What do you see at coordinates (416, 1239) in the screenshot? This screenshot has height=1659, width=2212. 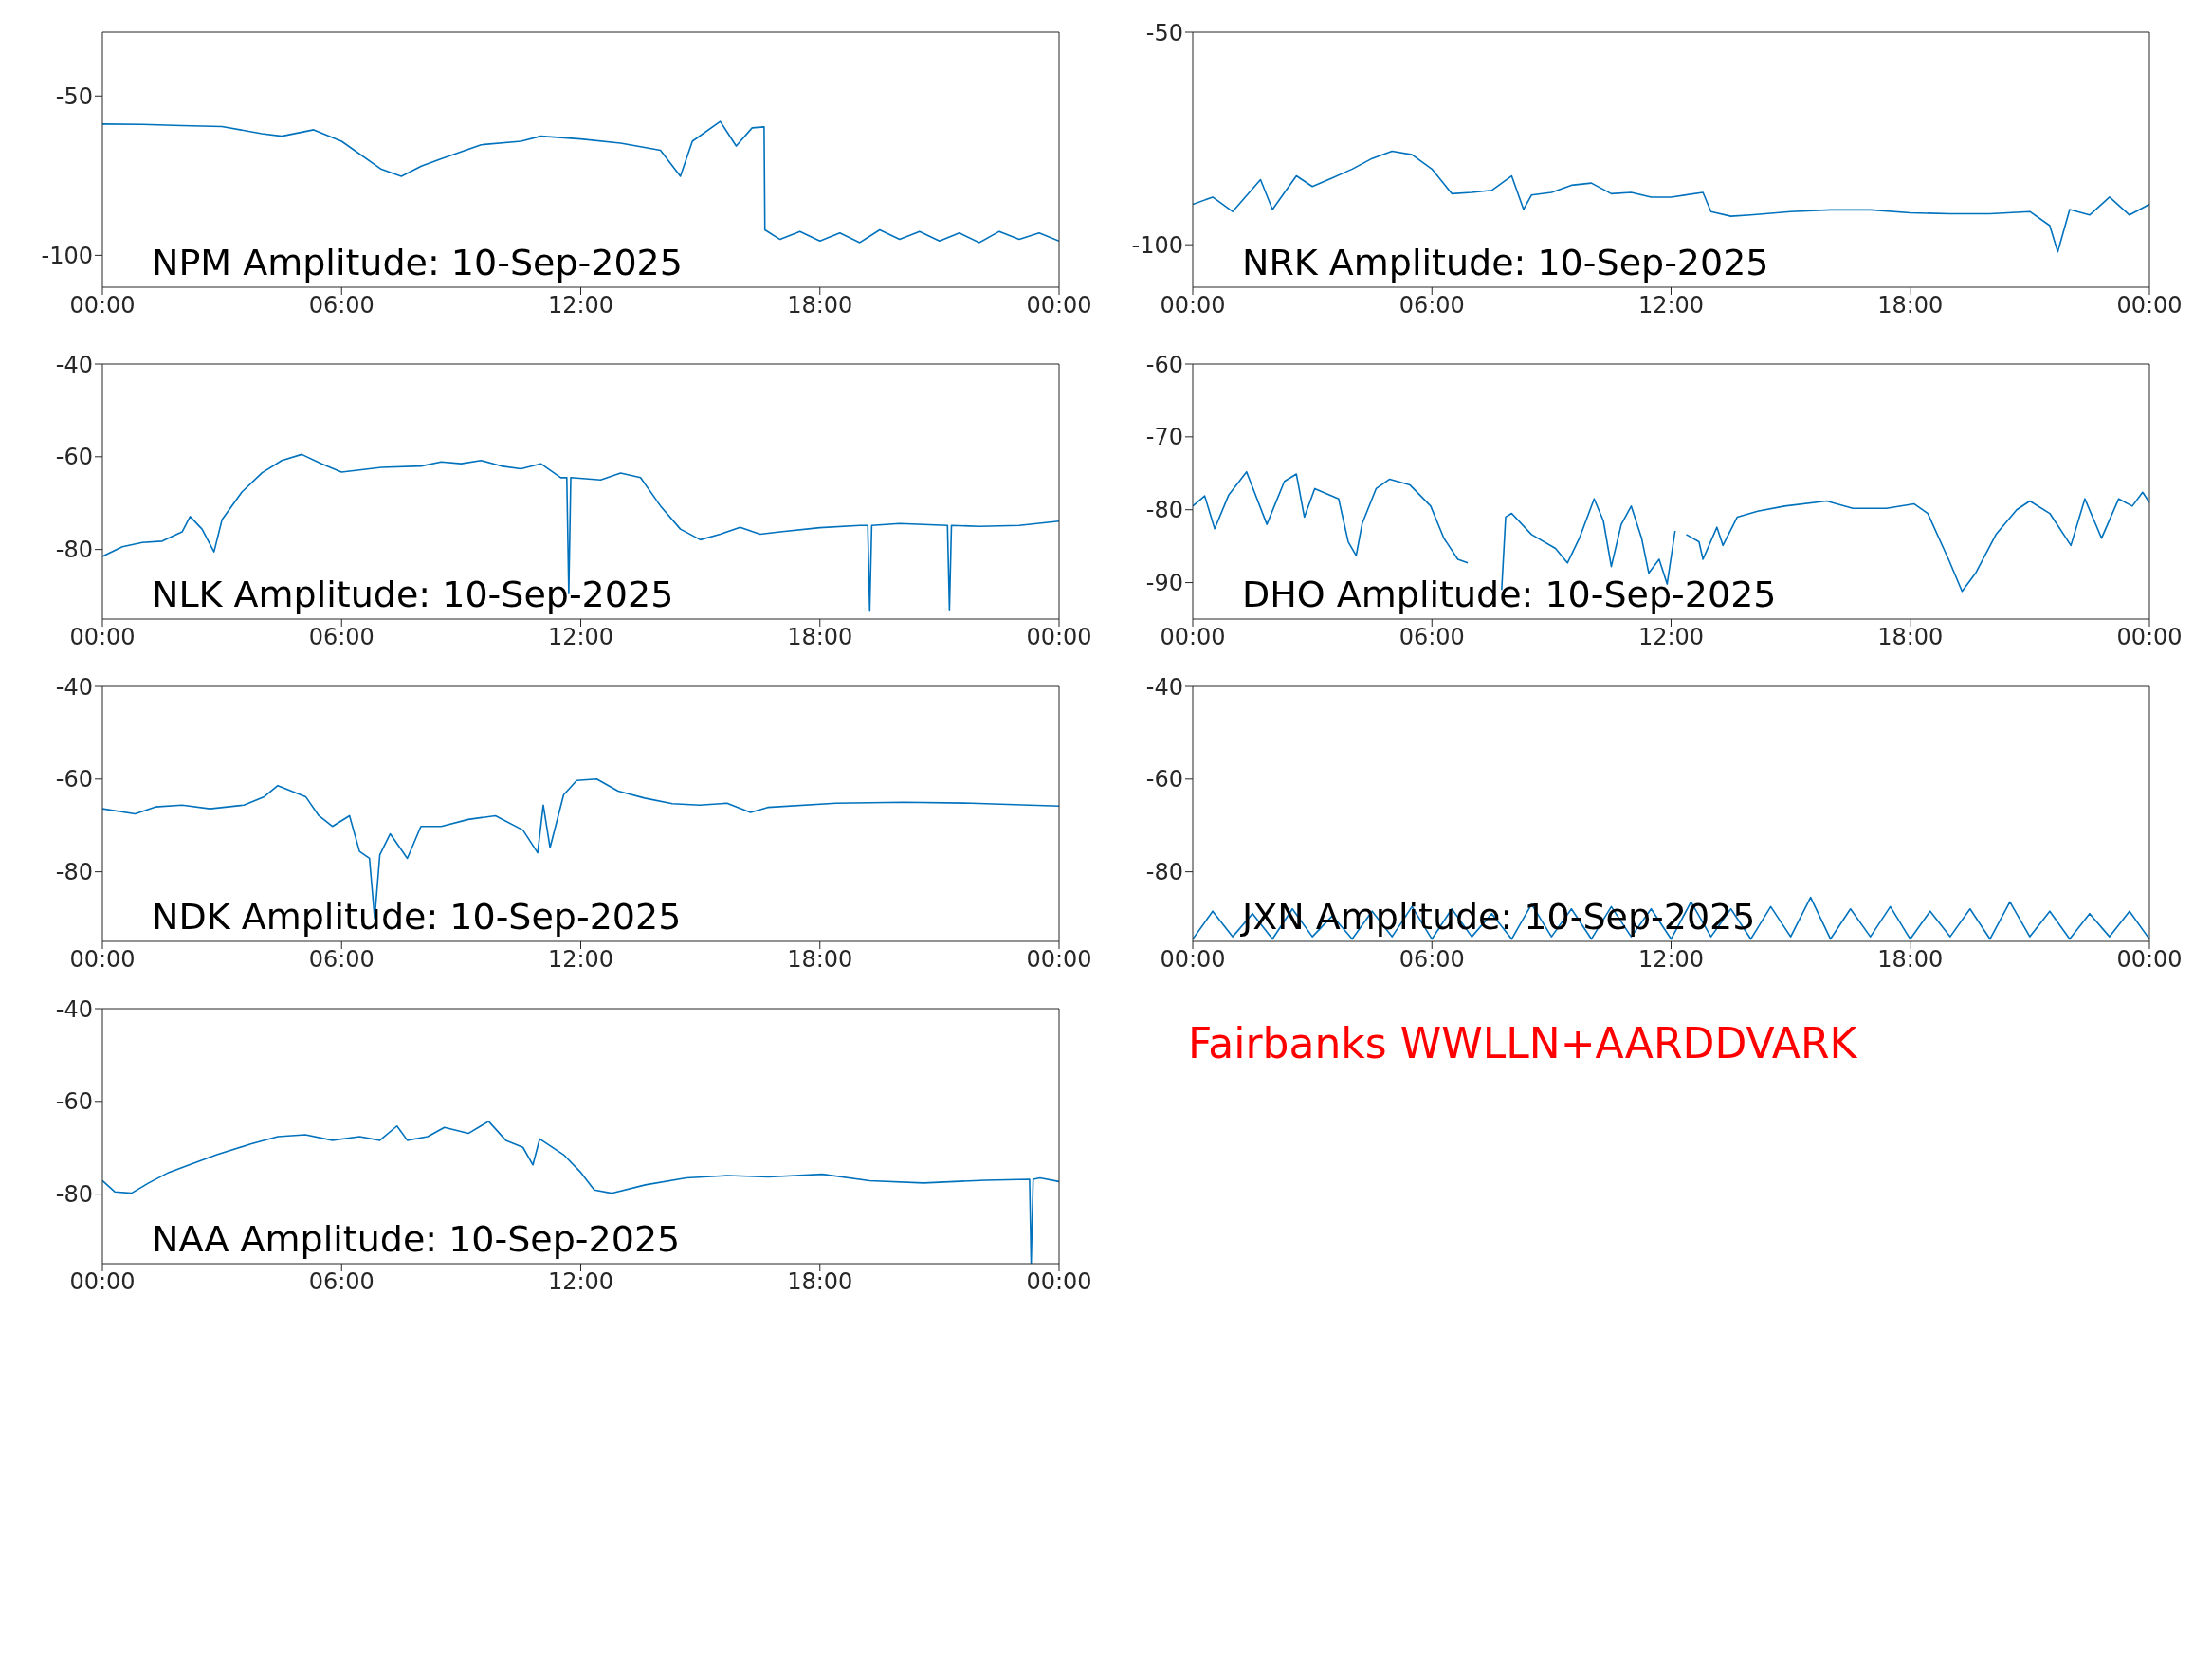 I see `text: NAA Amplitude: 10-Sep-2025` at bounding box center [416, 1239].